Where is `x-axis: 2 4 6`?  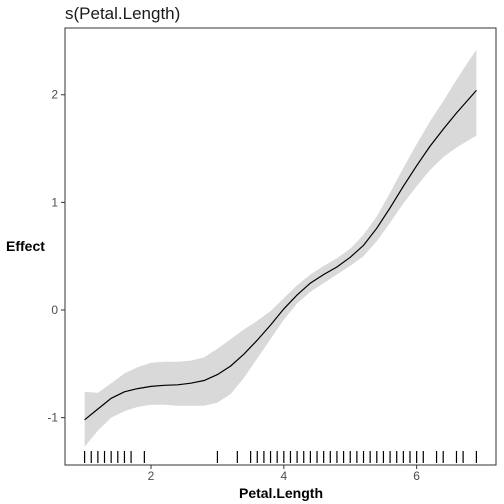 x-axis: 2 4 6 is located at coordinates (284, 474).